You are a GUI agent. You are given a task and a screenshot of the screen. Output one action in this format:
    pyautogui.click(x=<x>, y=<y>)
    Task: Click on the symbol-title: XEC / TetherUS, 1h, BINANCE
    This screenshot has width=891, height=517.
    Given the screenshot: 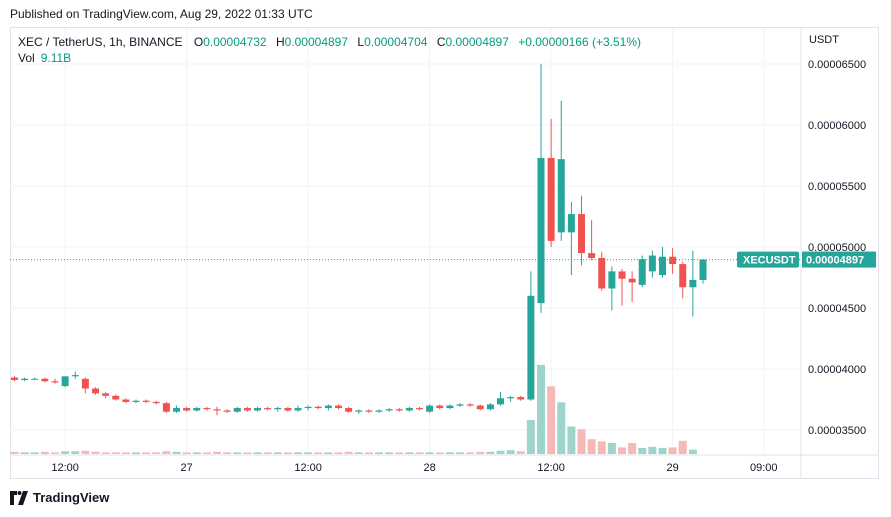 What is the action you would take?
    pyautogui.click(x=100, y=42)
    